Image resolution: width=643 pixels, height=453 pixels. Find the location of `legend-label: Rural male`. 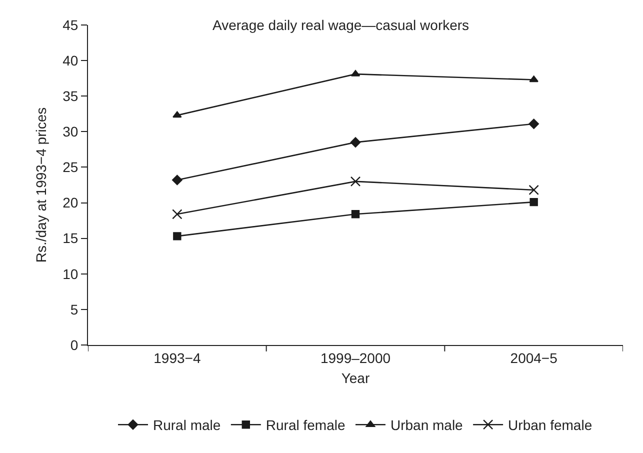

legend-label: Rural male is located at coordinates (187, 425).